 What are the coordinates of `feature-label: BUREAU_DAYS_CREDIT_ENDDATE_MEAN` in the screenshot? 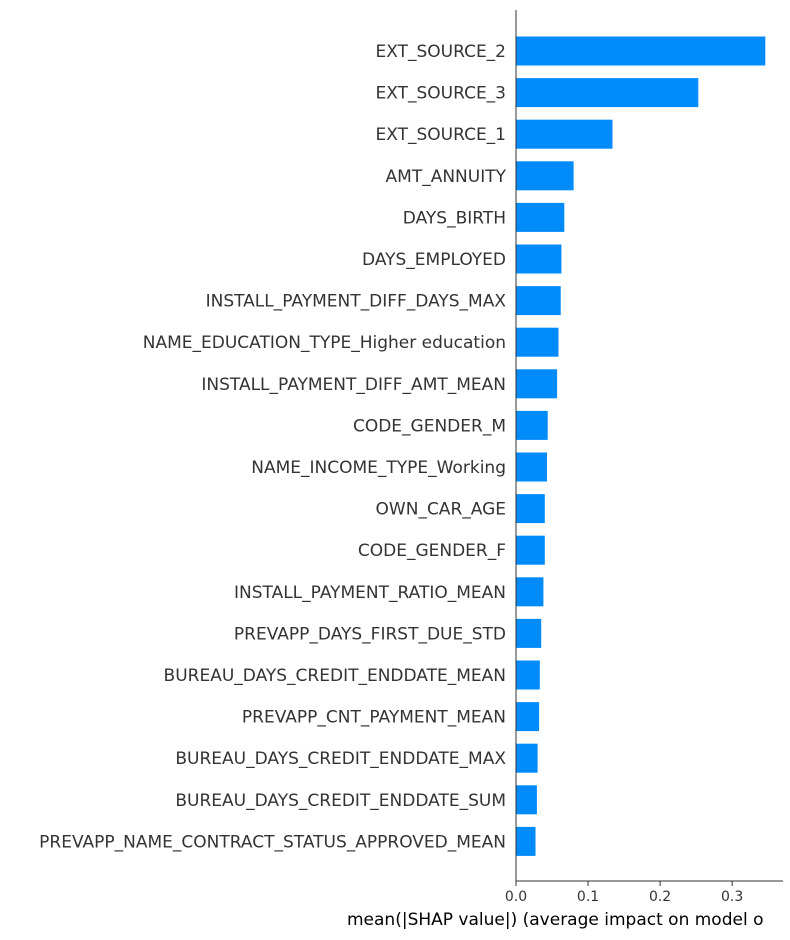 It's located at (335, 676).